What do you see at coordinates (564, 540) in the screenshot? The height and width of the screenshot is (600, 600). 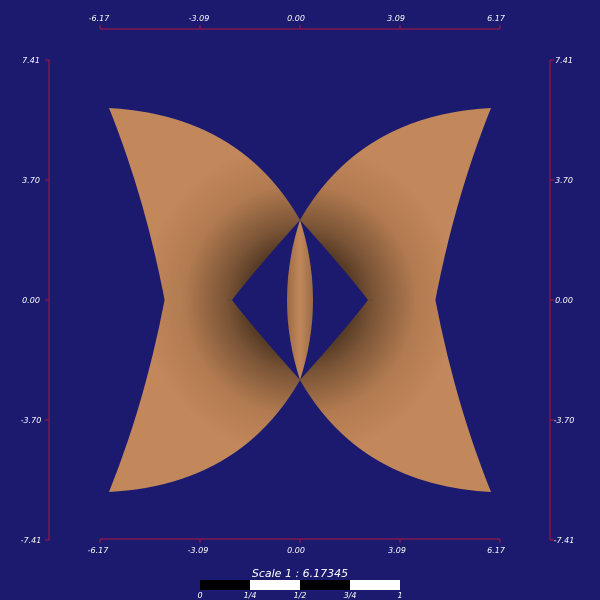 I see `axis-right-tick-label: -7.41` at bounding box center [564, 540].